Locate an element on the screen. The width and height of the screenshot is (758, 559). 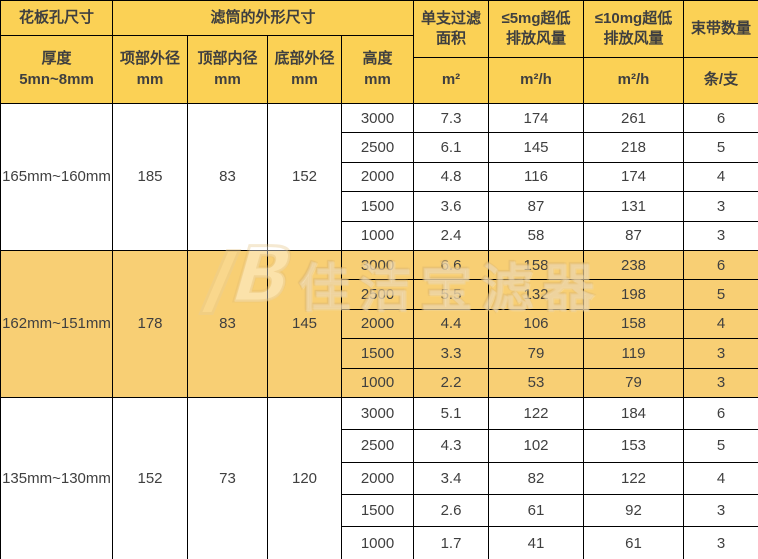
header-le10-line1: ≤10mg超低 is located at coordinates (633, 18).